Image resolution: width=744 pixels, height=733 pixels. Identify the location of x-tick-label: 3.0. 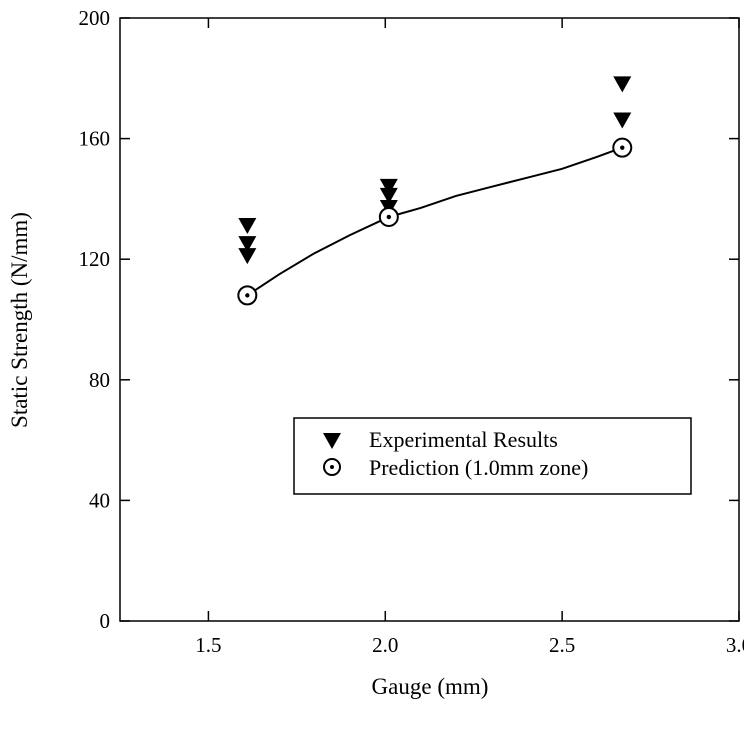
(735, 645).